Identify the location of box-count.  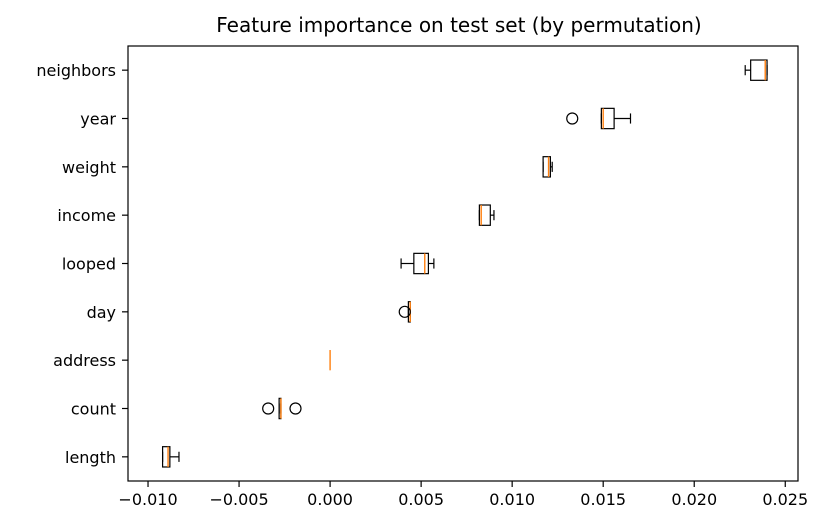
(282, 408).